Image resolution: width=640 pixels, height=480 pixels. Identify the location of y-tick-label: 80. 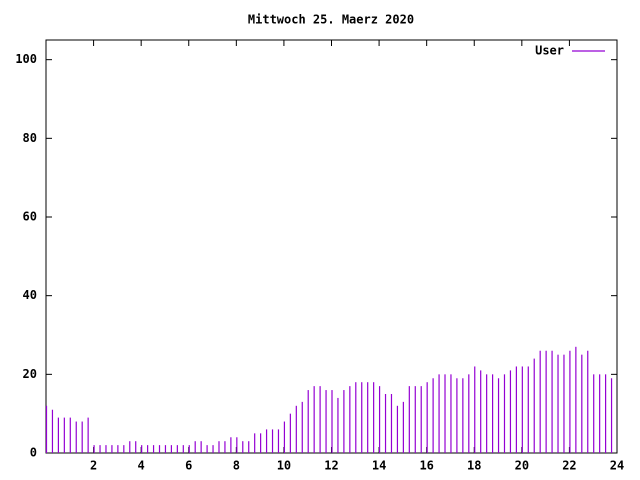
(30, 138).